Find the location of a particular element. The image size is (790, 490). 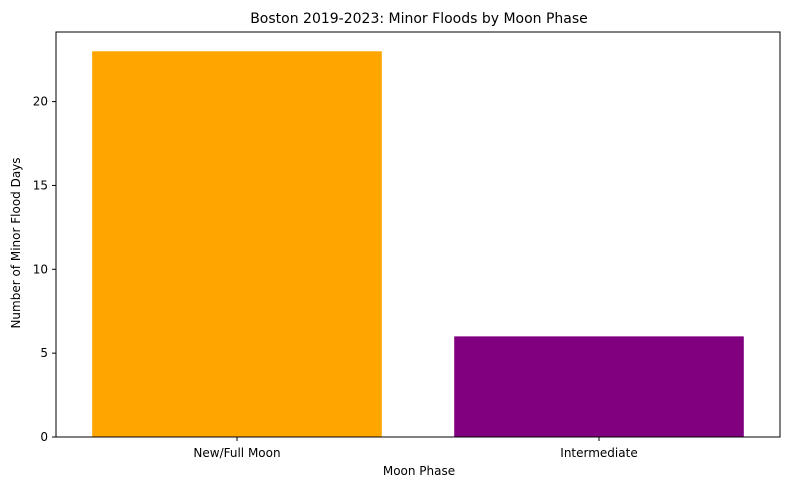

x-tick-label: New/Full Moon is located at coordinates (236, 453).